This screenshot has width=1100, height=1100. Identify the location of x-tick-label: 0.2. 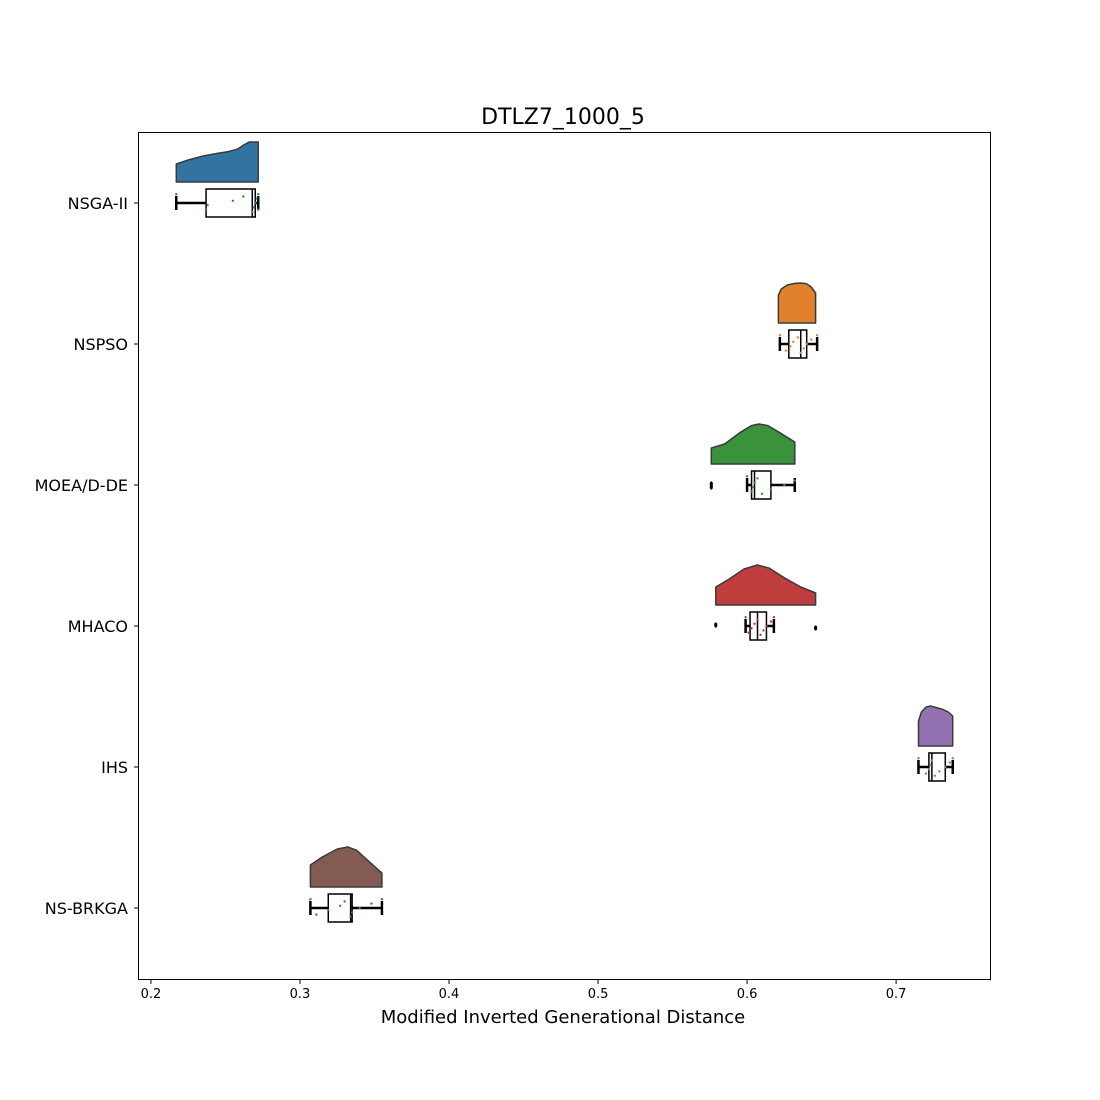
(151, 994).